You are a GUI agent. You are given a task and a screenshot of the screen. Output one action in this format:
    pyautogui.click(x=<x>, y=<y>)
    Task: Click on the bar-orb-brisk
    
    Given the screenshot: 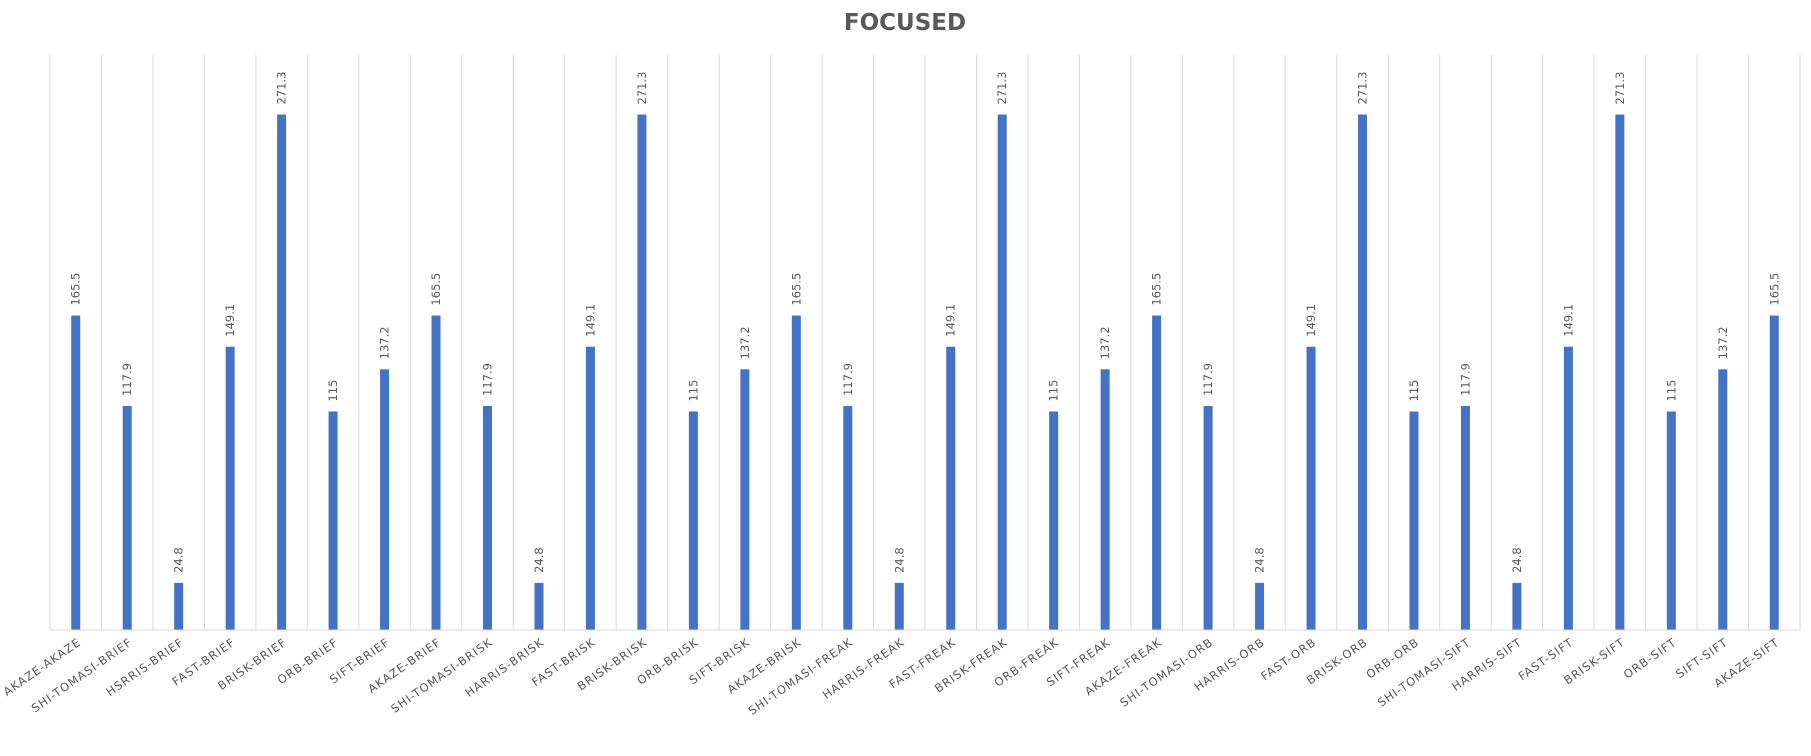 What is the action you would take?
    pyautogui.click(x=693, y=520)
    